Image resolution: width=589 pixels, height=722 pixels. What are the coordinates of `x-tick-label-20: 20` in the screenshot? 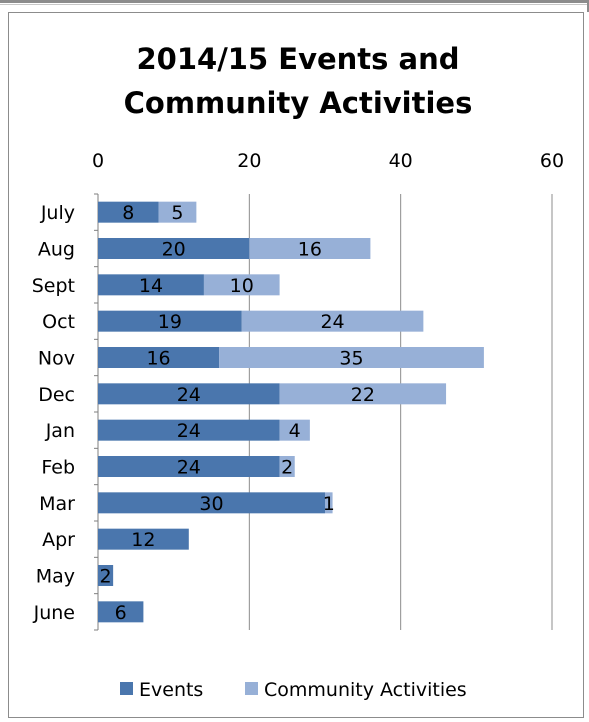 It's located at (249, 161).